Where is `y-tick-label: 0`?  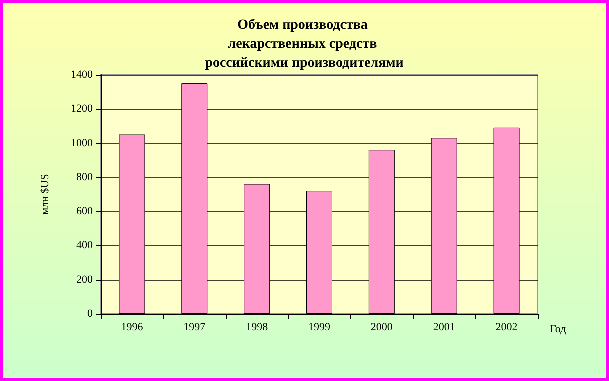
y-tick-label: 0 is located at coordinates (91, 314).